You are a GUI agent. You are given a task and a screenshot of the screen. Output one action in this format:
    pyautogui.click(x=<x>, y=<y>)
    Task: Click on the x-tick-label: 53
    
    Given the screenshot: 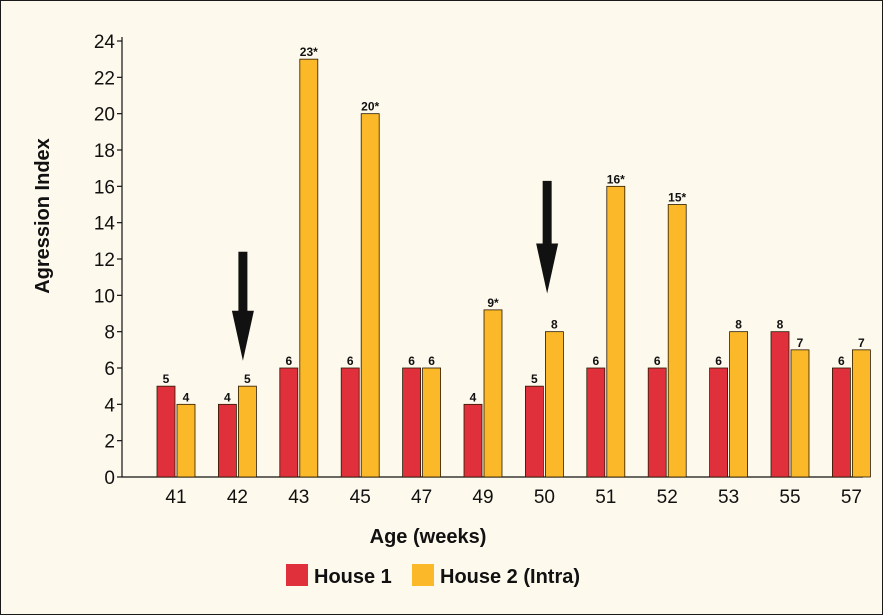 What is the action you would take?
    pyautogui.click(x=728, y=497)
    